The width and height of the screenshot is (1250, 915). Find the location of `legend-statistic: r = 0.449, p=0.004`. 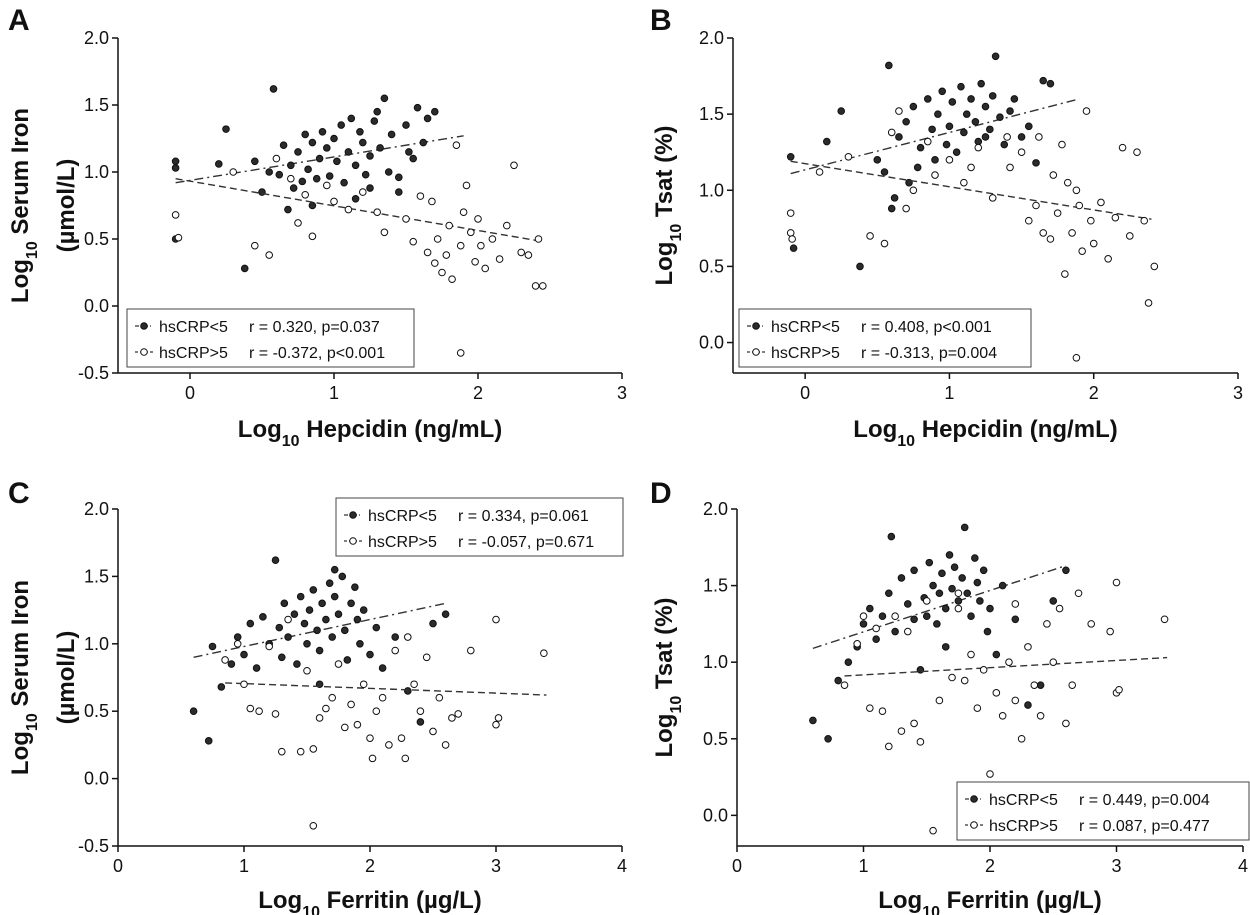

legend-statistic: r = 0.449, p=0.004 is located at coordinates (1144, 800).